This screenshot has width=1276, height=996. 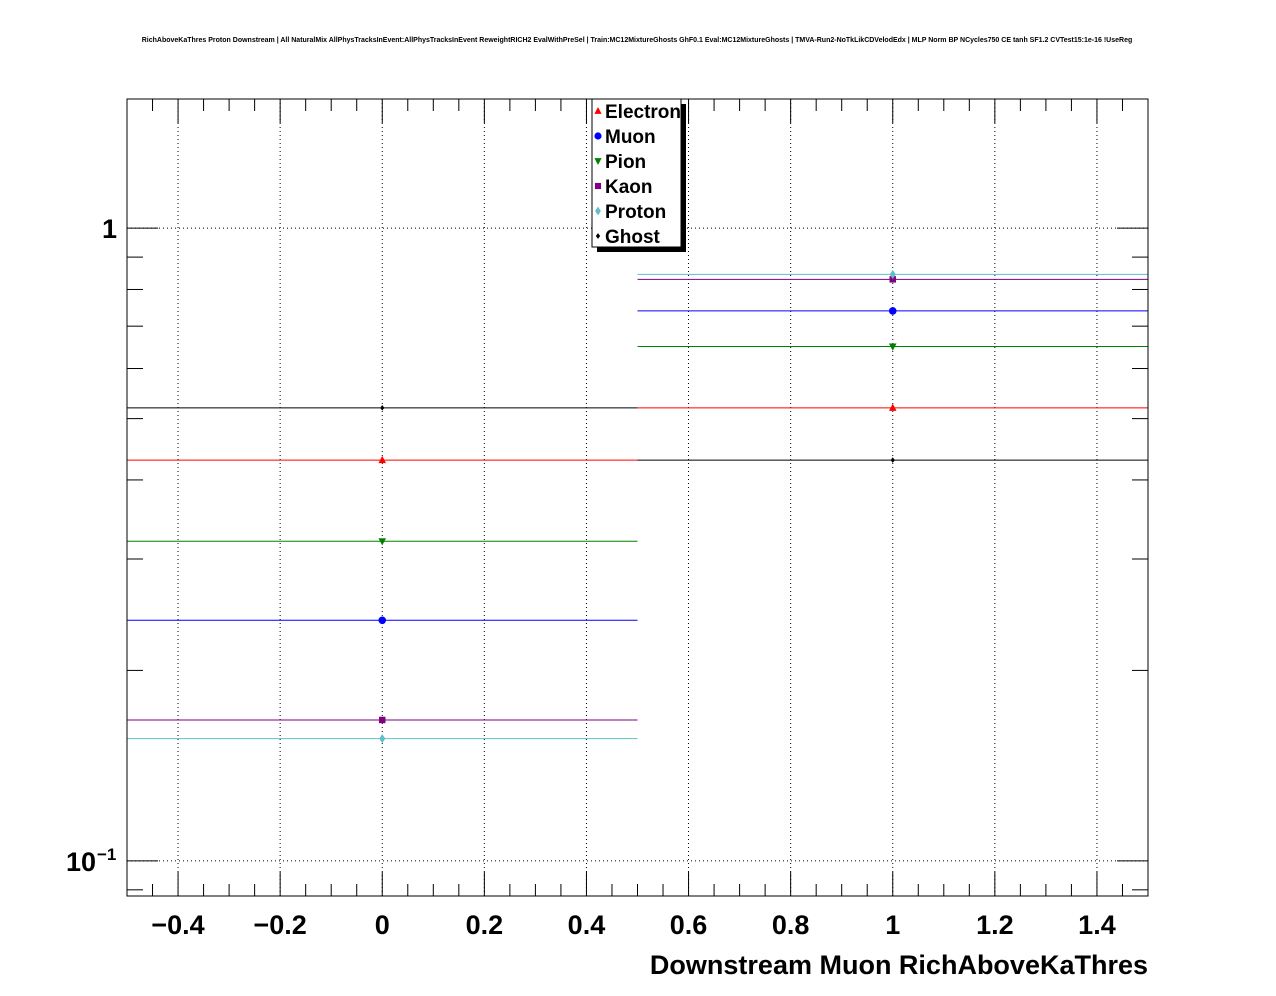 What do you see at coordinates (633, 925) in the screenshot?
I see `x-tick-labels: −0.4 −0.2 0 0.2 0.4 0.6 0.8 1 1.2 1.4` at bounding box center [633, 925].